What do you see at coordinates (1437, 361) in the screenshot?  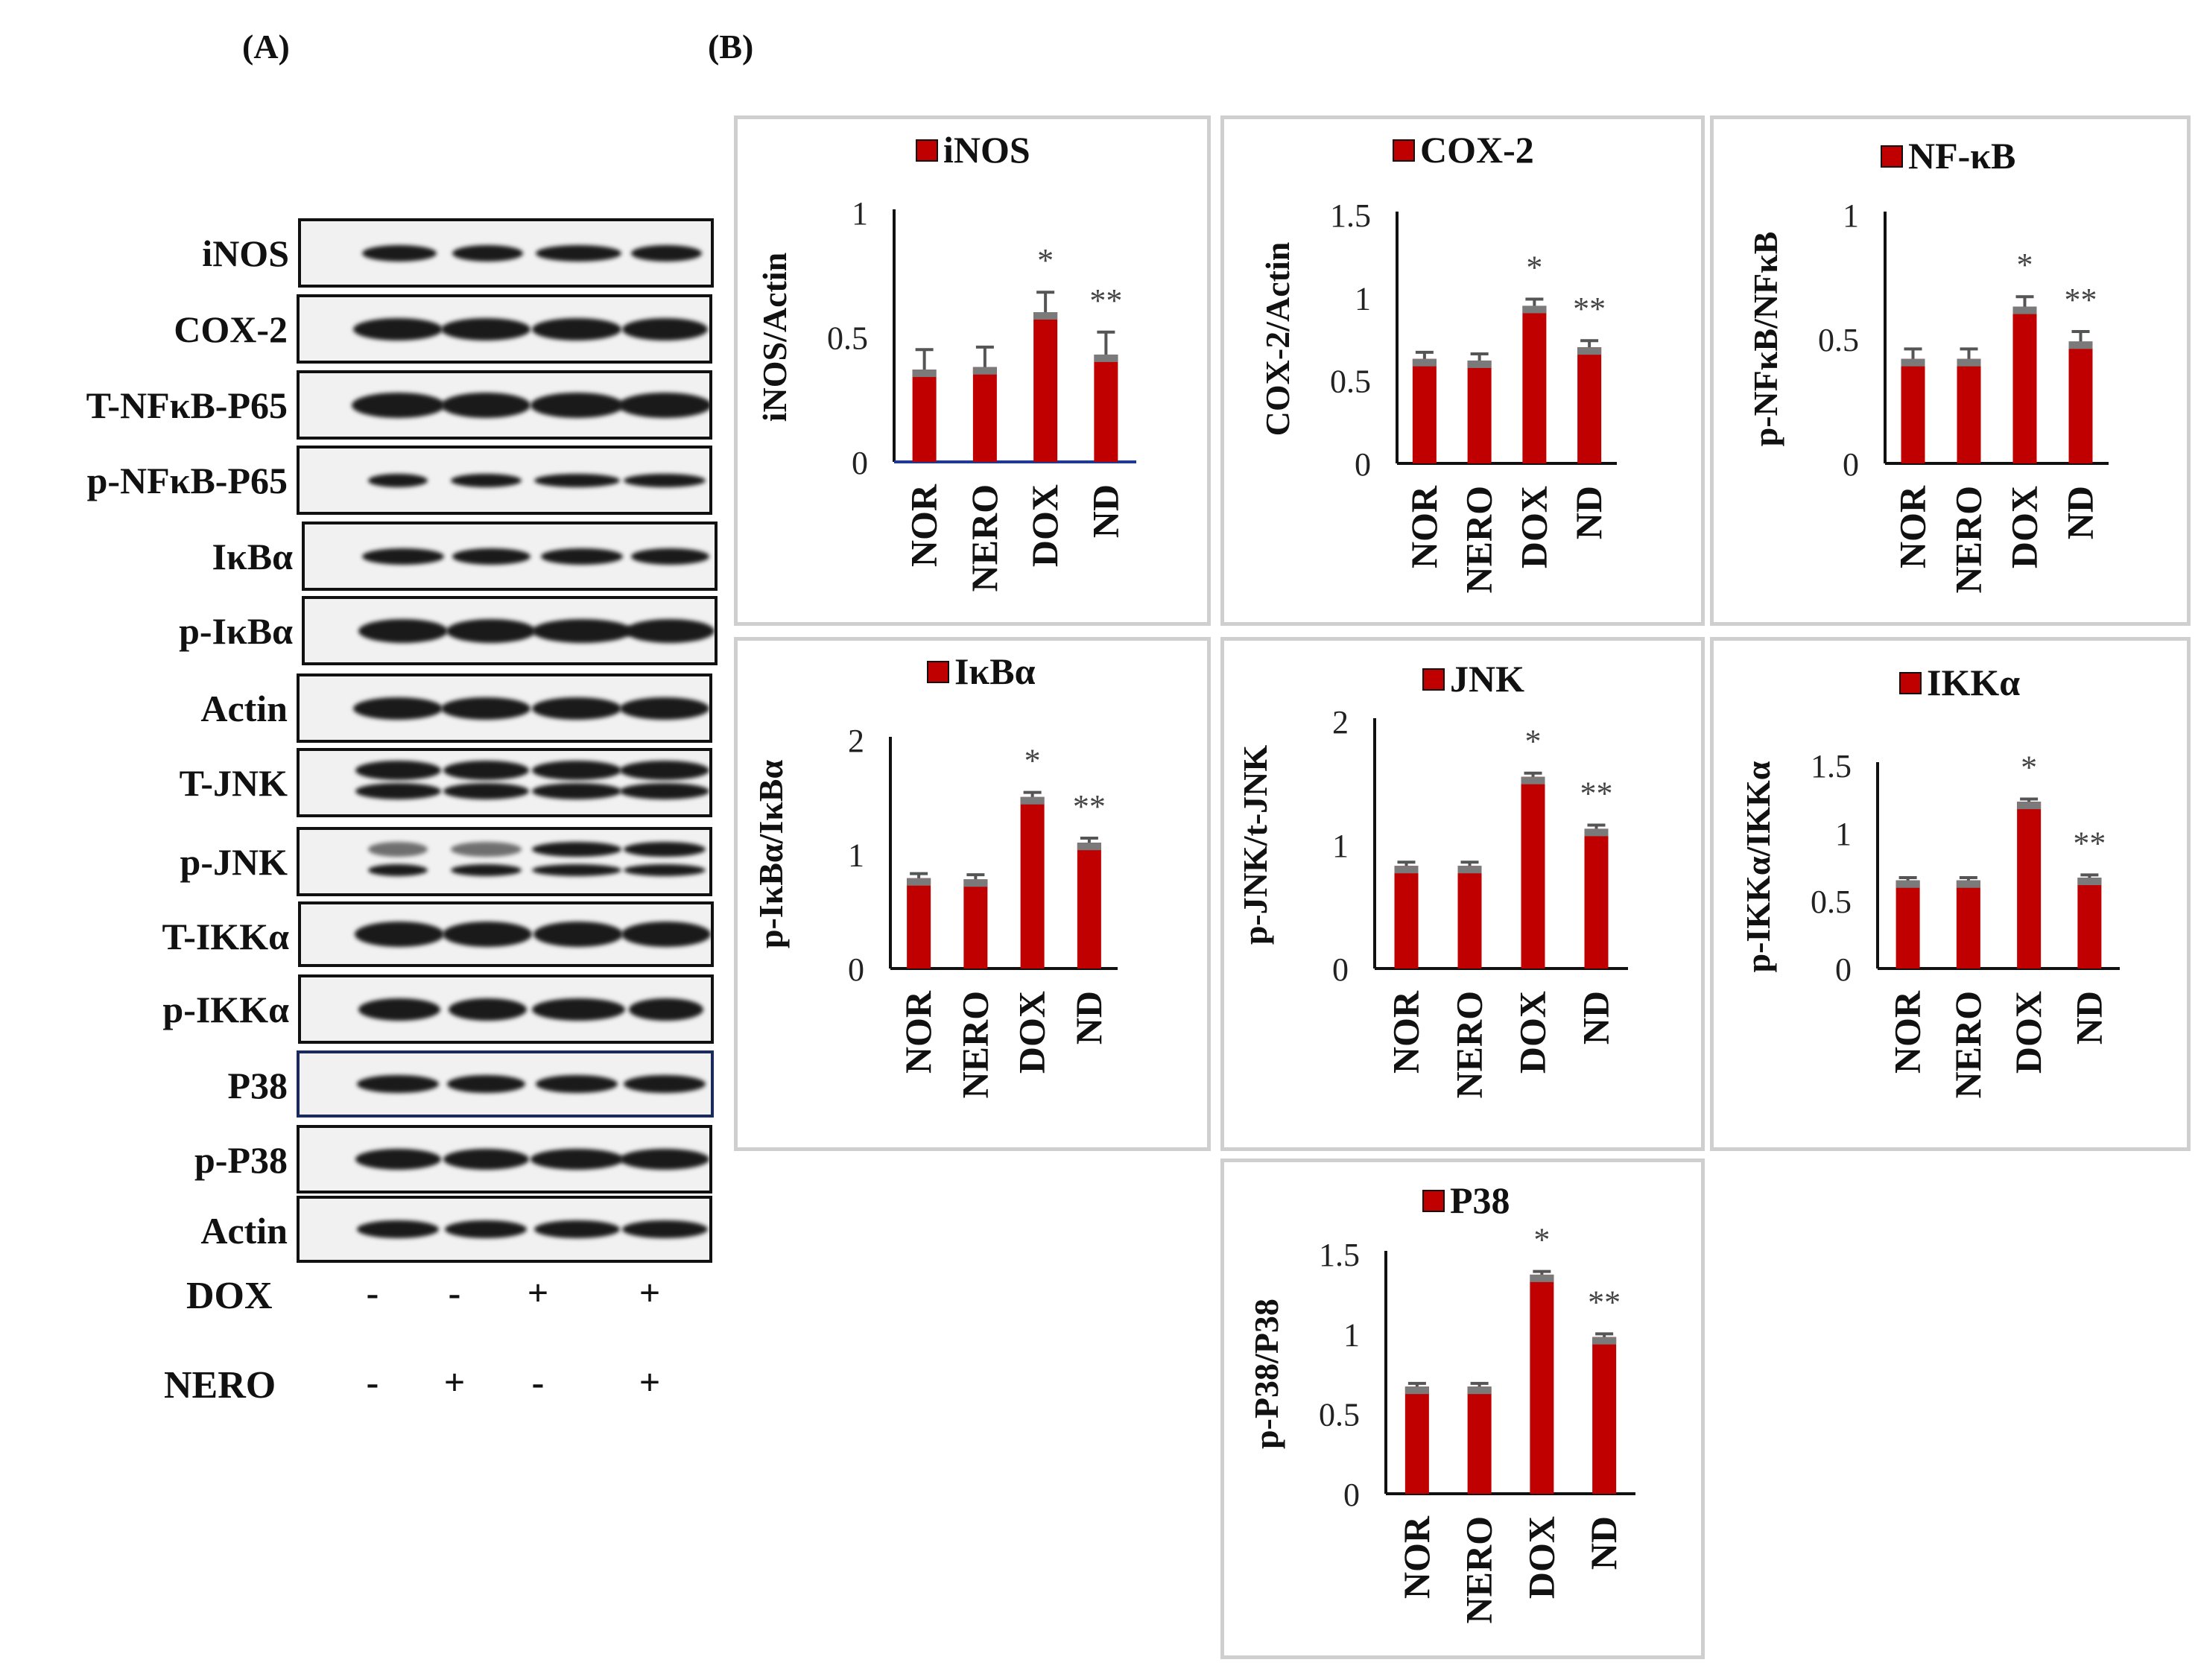 I see `chart-svg: COX-2 0 0.5 1 1.5 COX-2/Actin NOR NERO * DOX ** ND` at bounding box center [1437, 361].